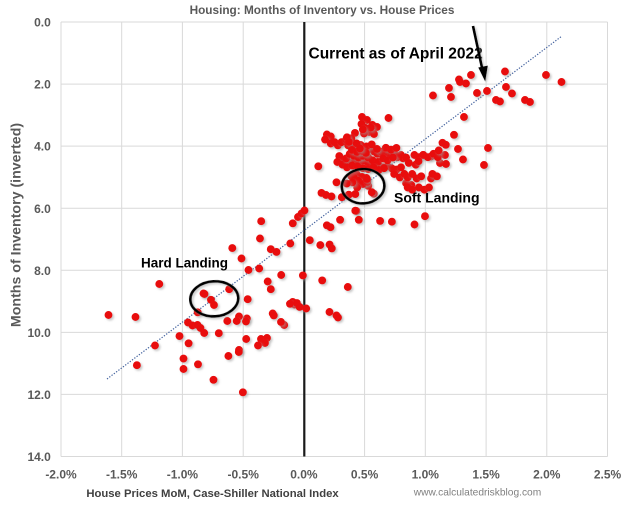  What do you see at coordinates (39, 333) in the screenshot?
I see `svg-text: 10.0` at bounding box center [39, 333].